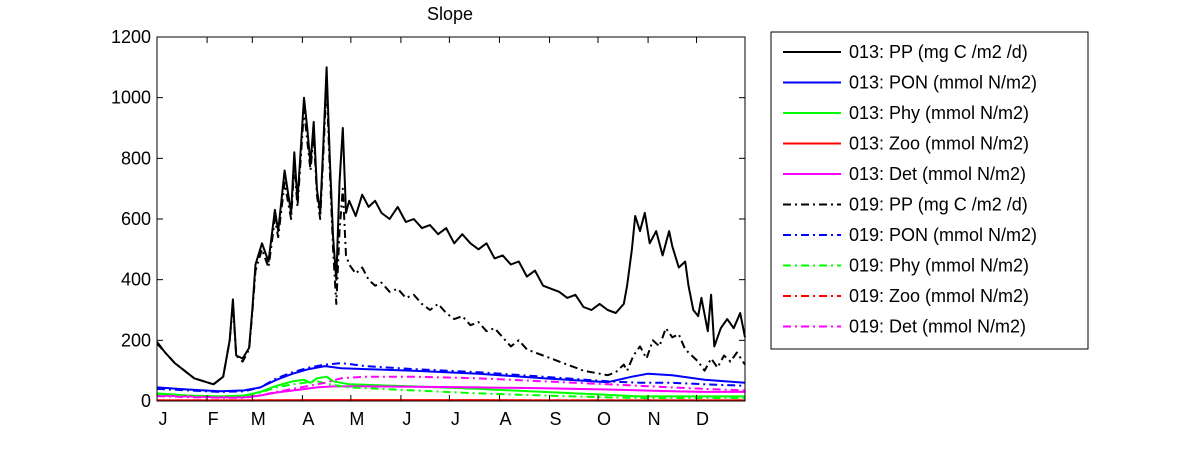 The width and height of the screenshot is (1200, 450). I want to click on legend-label-4: 013: Zoo (mmol N/m2), so click(939, 144).